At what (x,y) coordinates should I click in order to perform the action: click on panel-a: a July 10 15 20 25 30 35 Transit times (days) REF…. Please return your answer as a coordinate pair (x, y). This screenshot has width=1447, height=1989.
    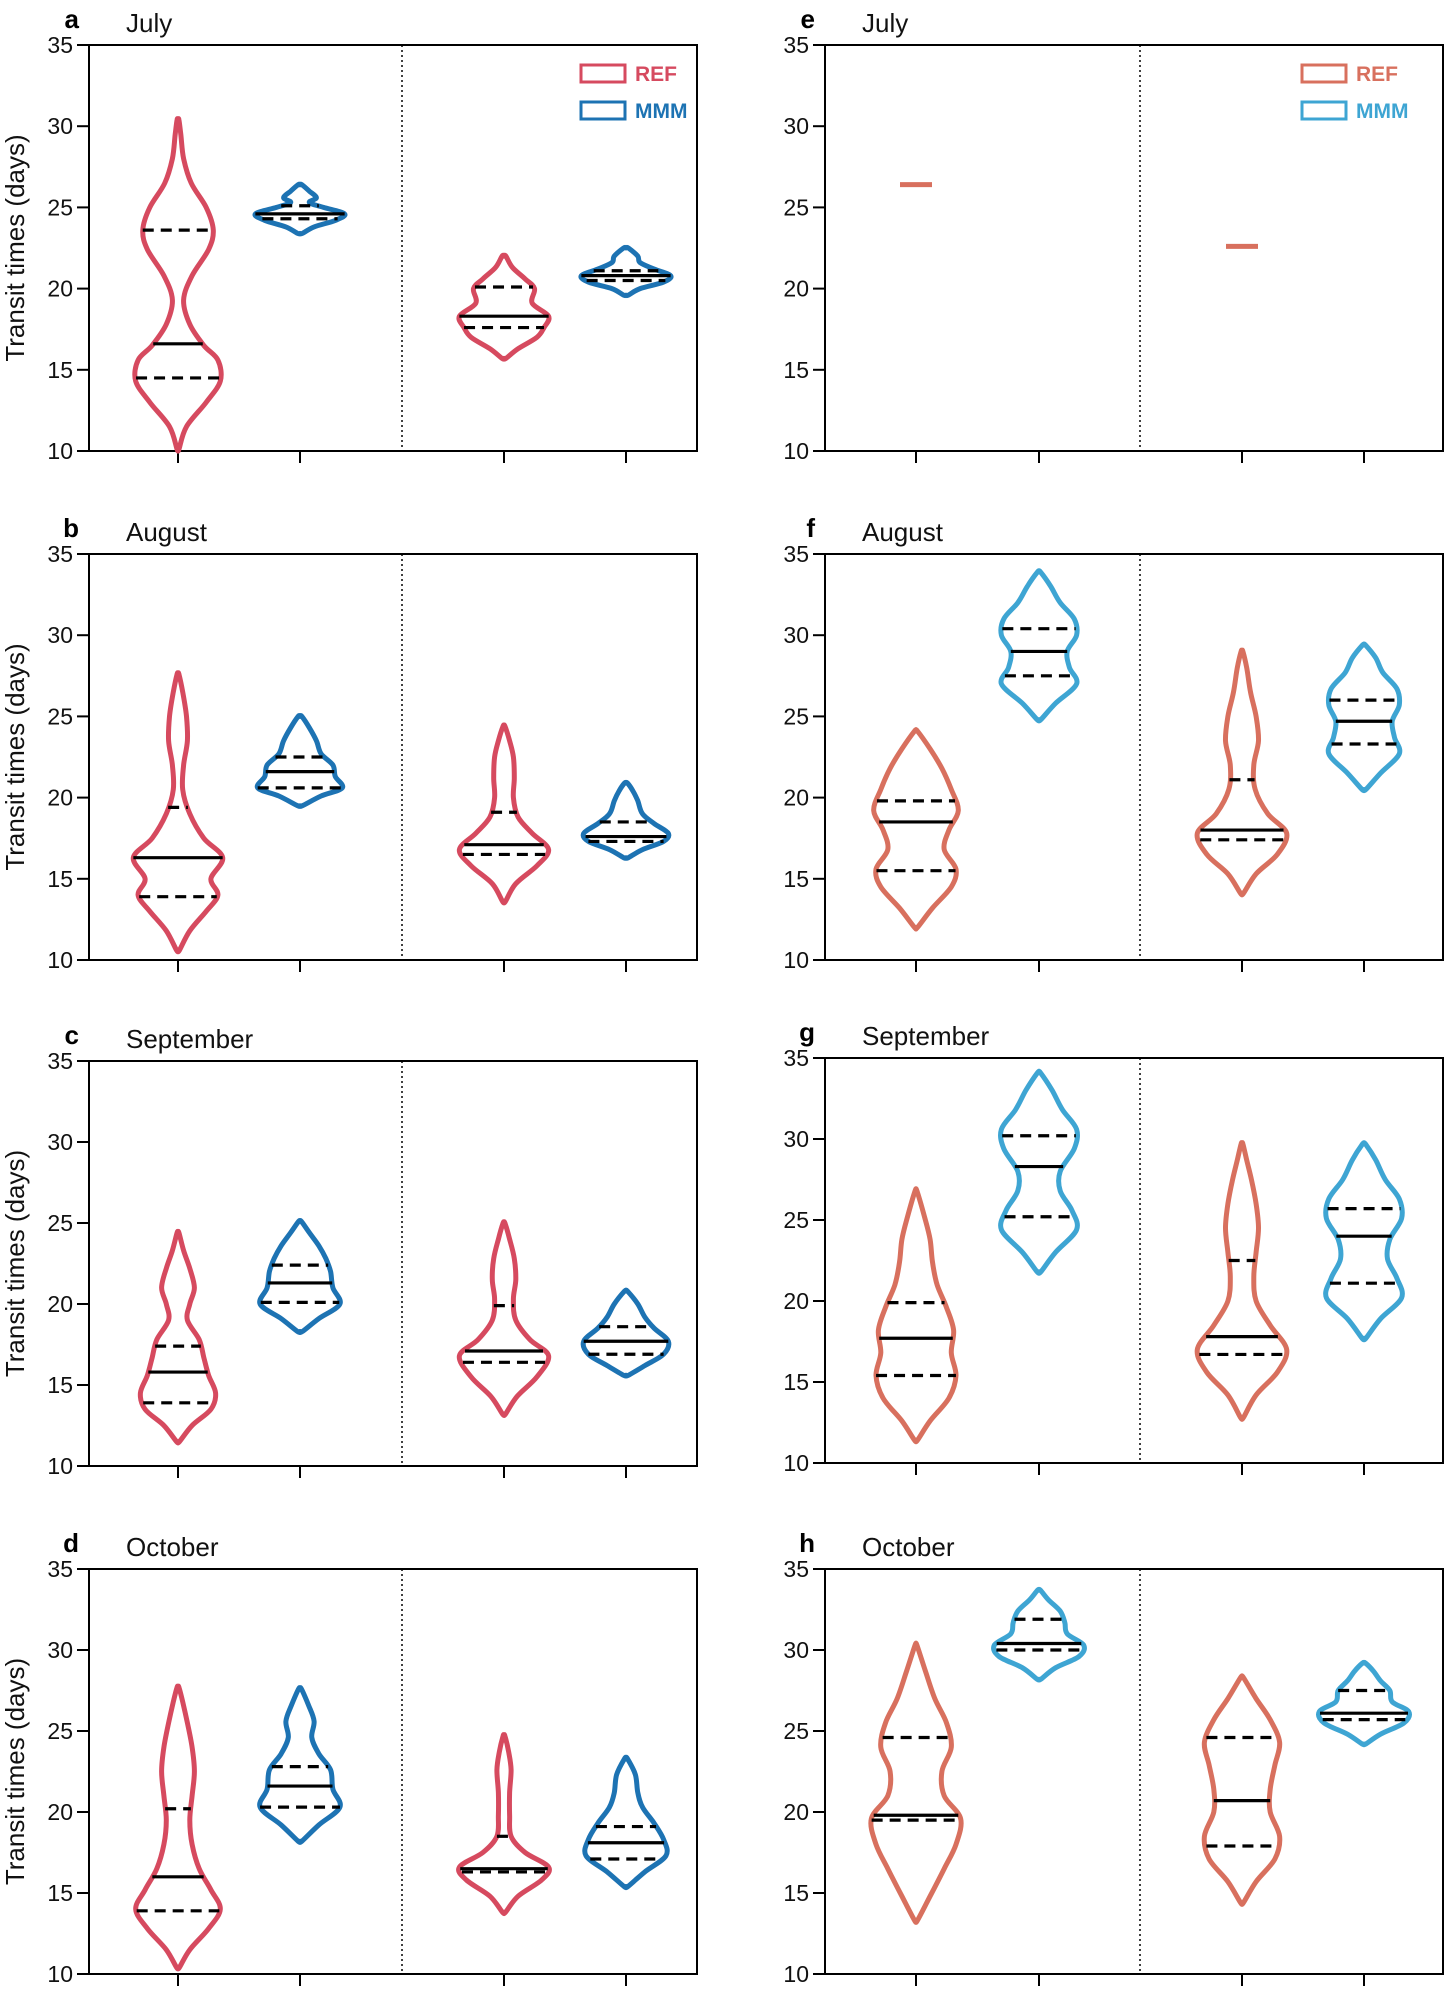
    Looking at the image, I should click on (349, 234).